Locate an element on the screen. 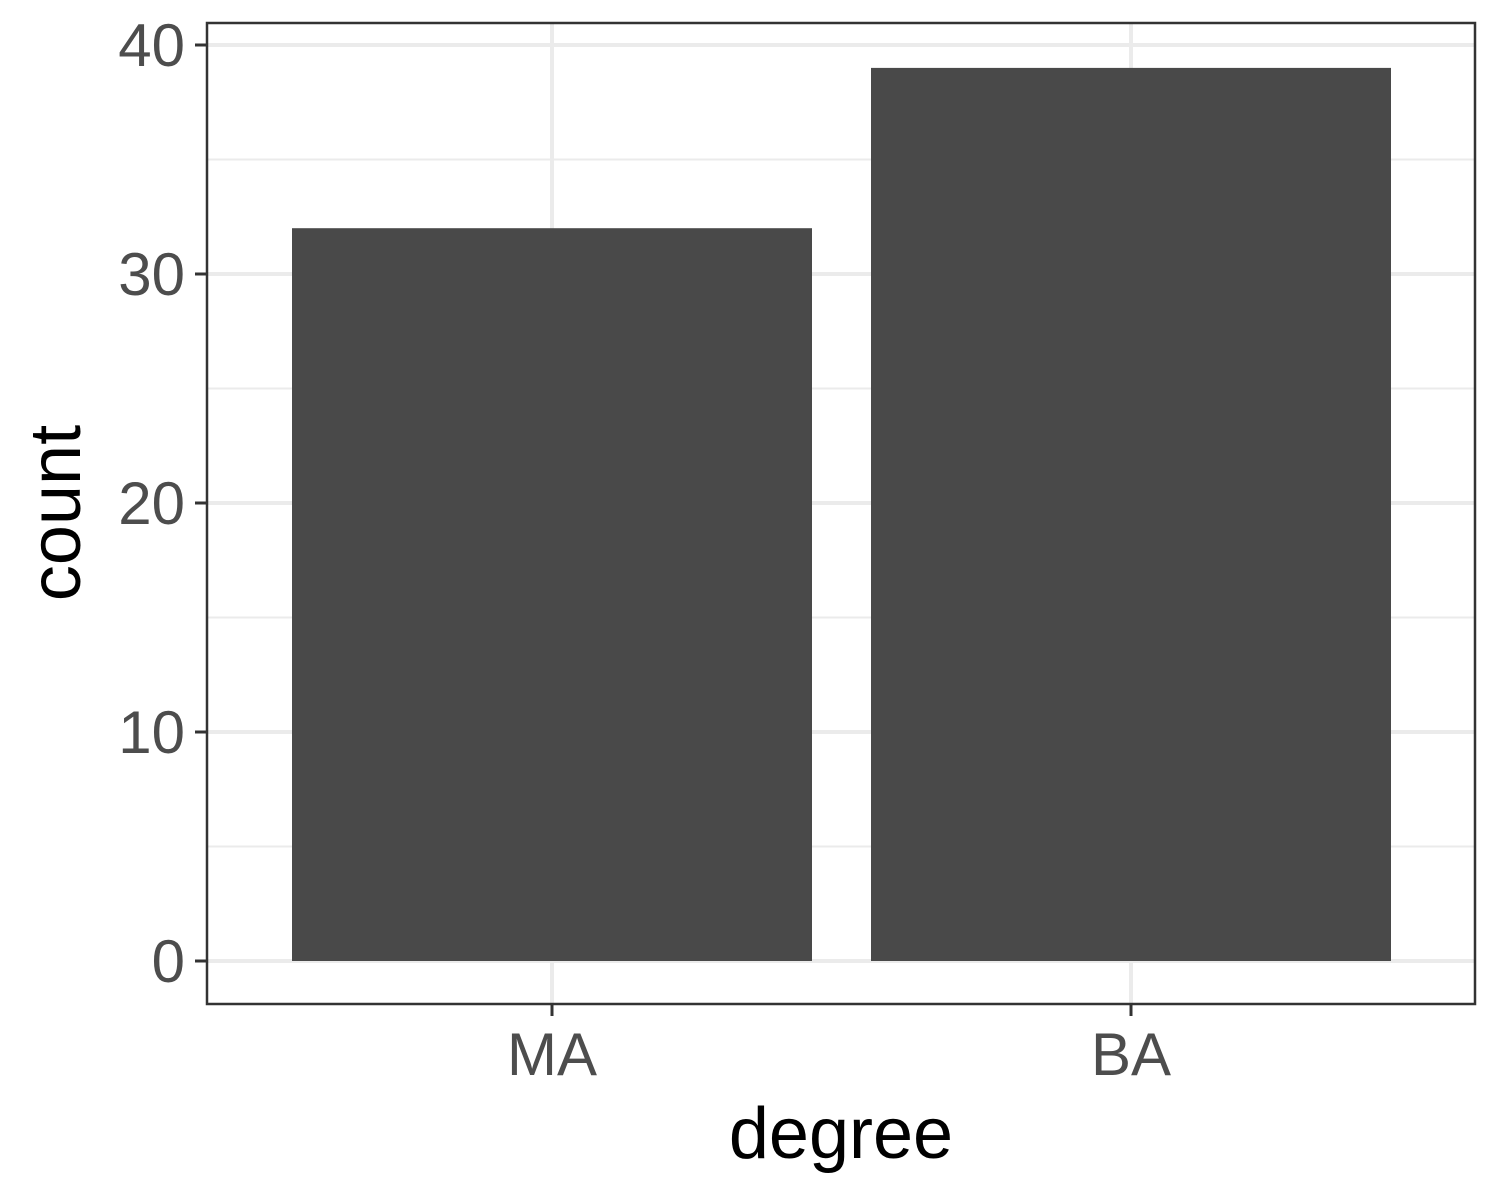  y-tick-label: 20 is located at coordinates (151, 503).